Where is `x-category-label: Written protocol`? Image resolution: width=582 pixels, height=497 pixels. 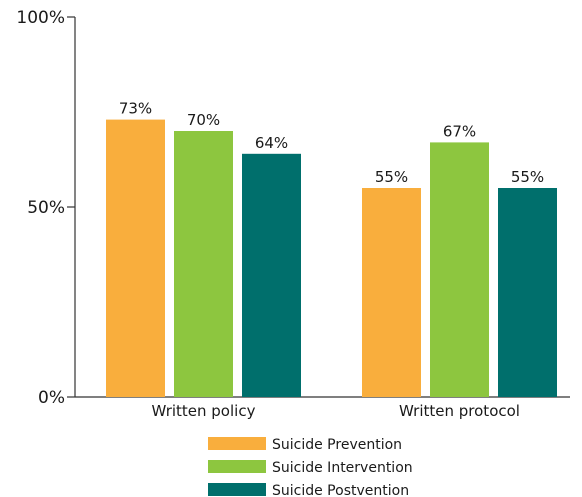
x-category-label: Written protocol is located at coordinates (459, 411).